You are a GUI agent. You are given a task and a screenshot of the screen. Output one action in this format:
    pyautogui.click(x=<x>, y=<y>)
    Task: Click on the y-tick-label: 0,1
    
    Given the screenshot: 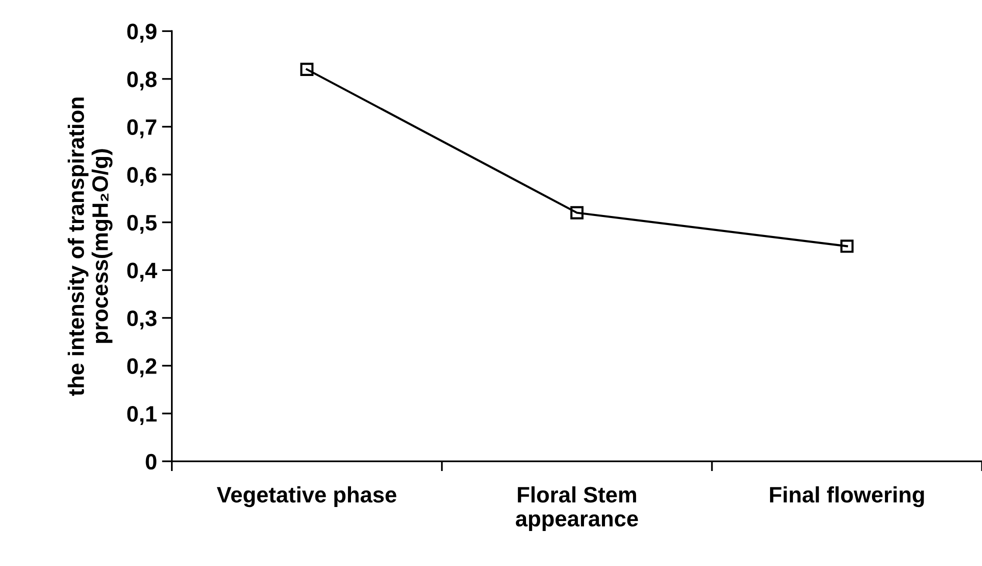 What is the action you would take?
    pyautogui.click(x=142, y=415)
    